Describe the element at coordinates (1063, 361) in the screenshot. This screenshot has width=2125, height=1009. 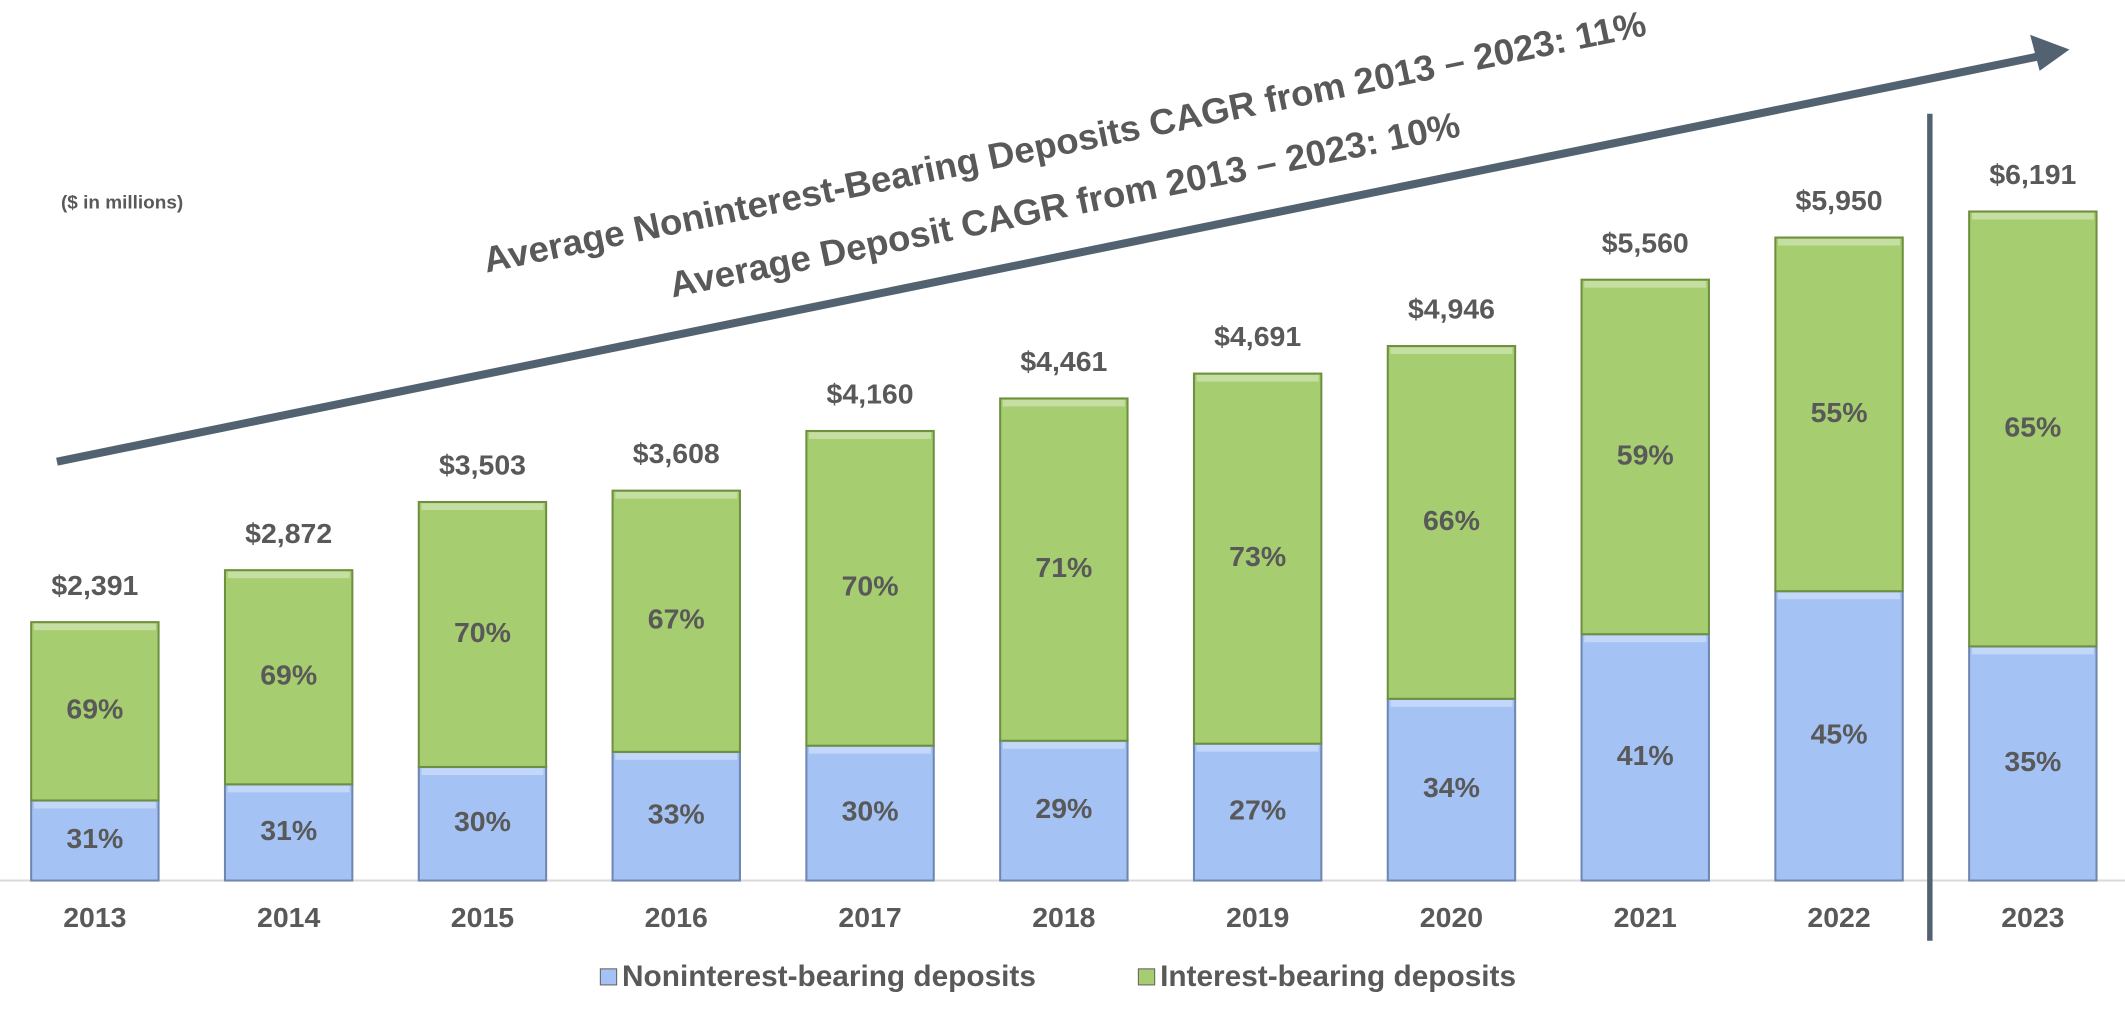
I see `total-label: $4,461` at that location.